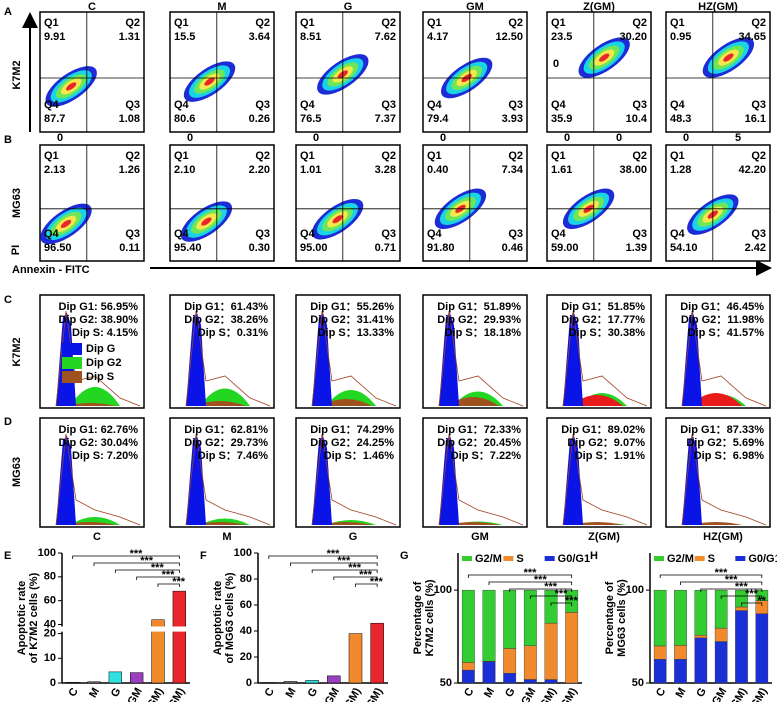 The height and width of the screenshot is (702, 777). Describe the element at coordinates (441, 248) in the screenshot. I see `quadrant-value: 91.80` at that location.